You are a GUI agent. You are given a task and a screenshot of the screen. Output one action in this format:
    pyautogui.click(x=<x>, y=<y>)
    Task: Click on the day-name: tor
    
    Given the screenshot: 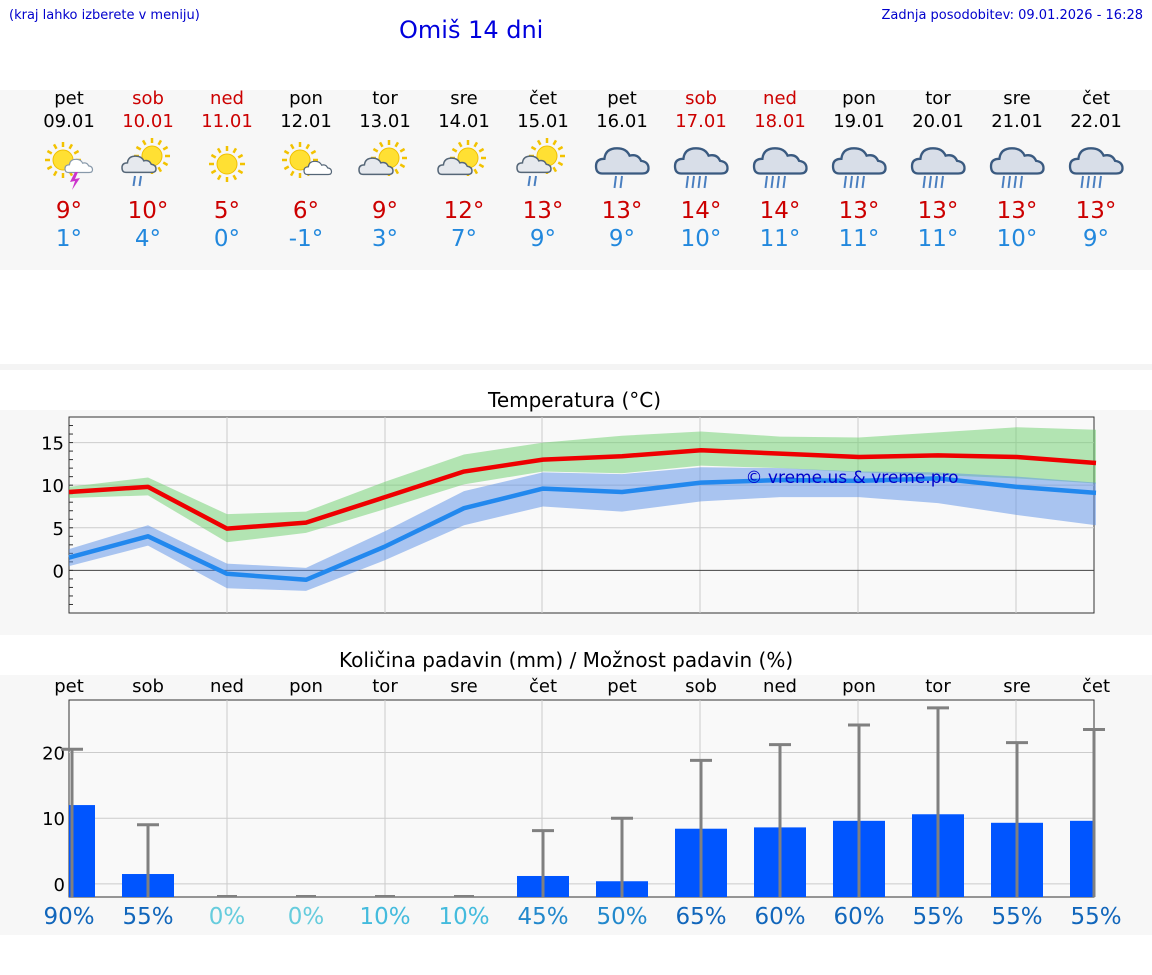 What is the action you would take?
    pyautogui.click(x=385, y=98)
    